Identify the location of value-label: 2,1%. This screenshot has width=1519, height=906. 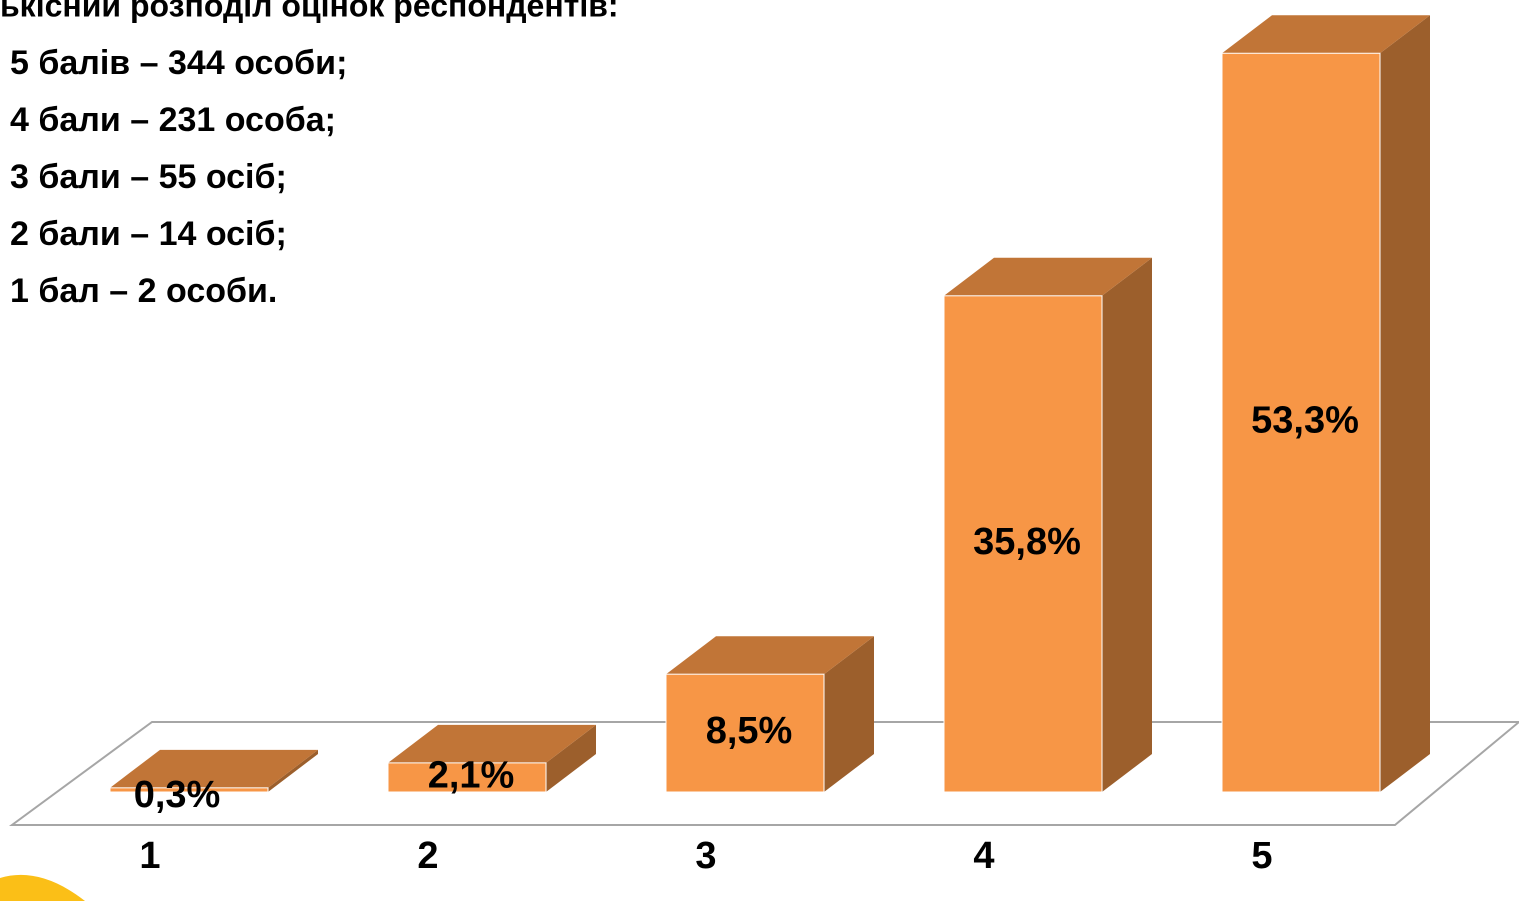
(471, 775).